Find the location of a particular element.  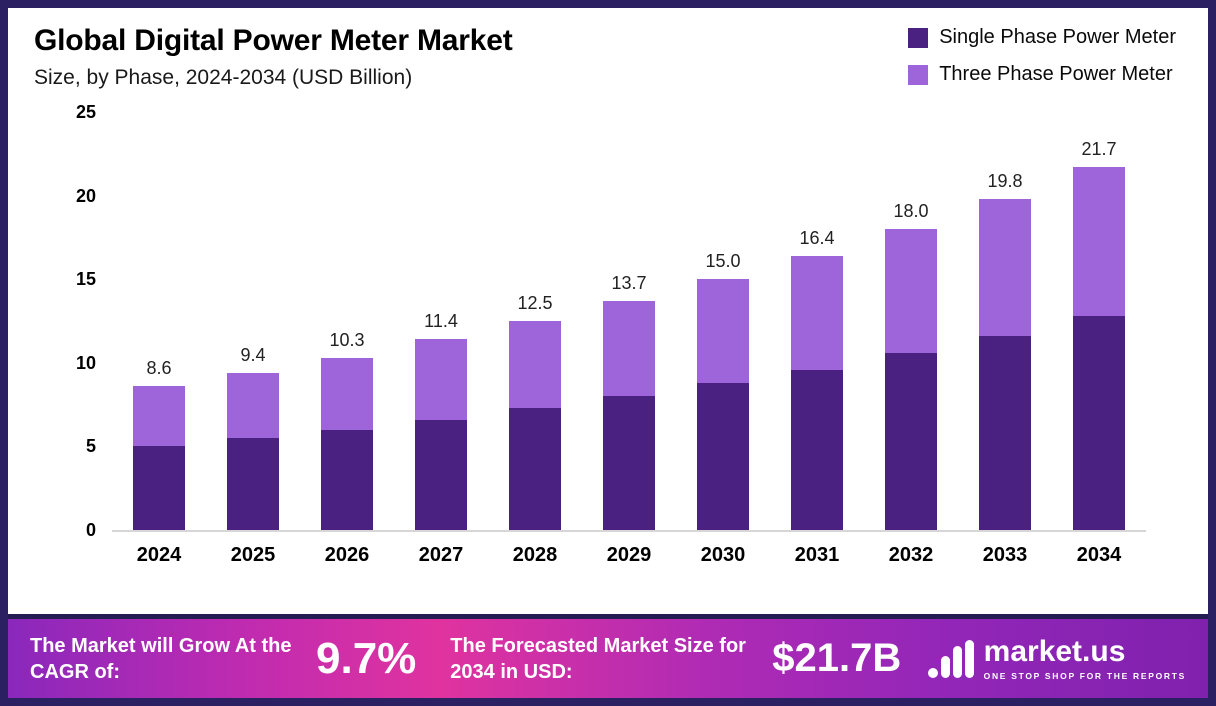

y-axis-tick-25: 25 is located at coordinates (85, 112).